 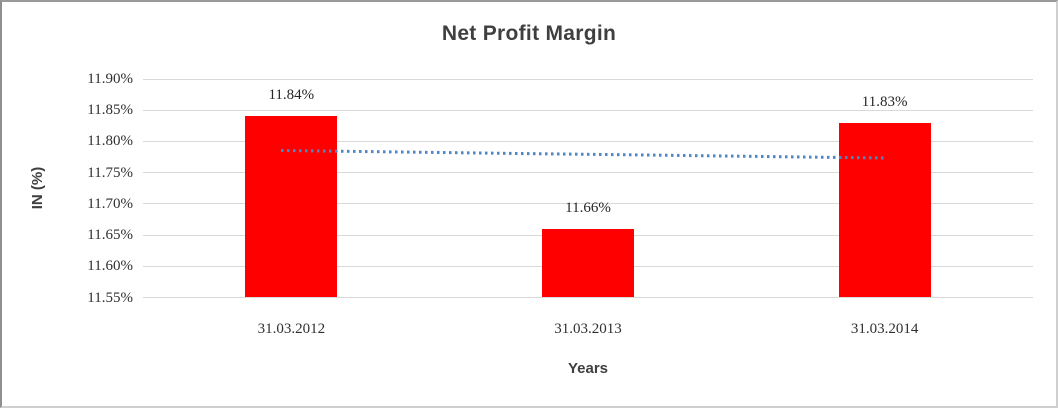 I want to click on bar-value-label: 11.84%, so click(x=291, y=95).